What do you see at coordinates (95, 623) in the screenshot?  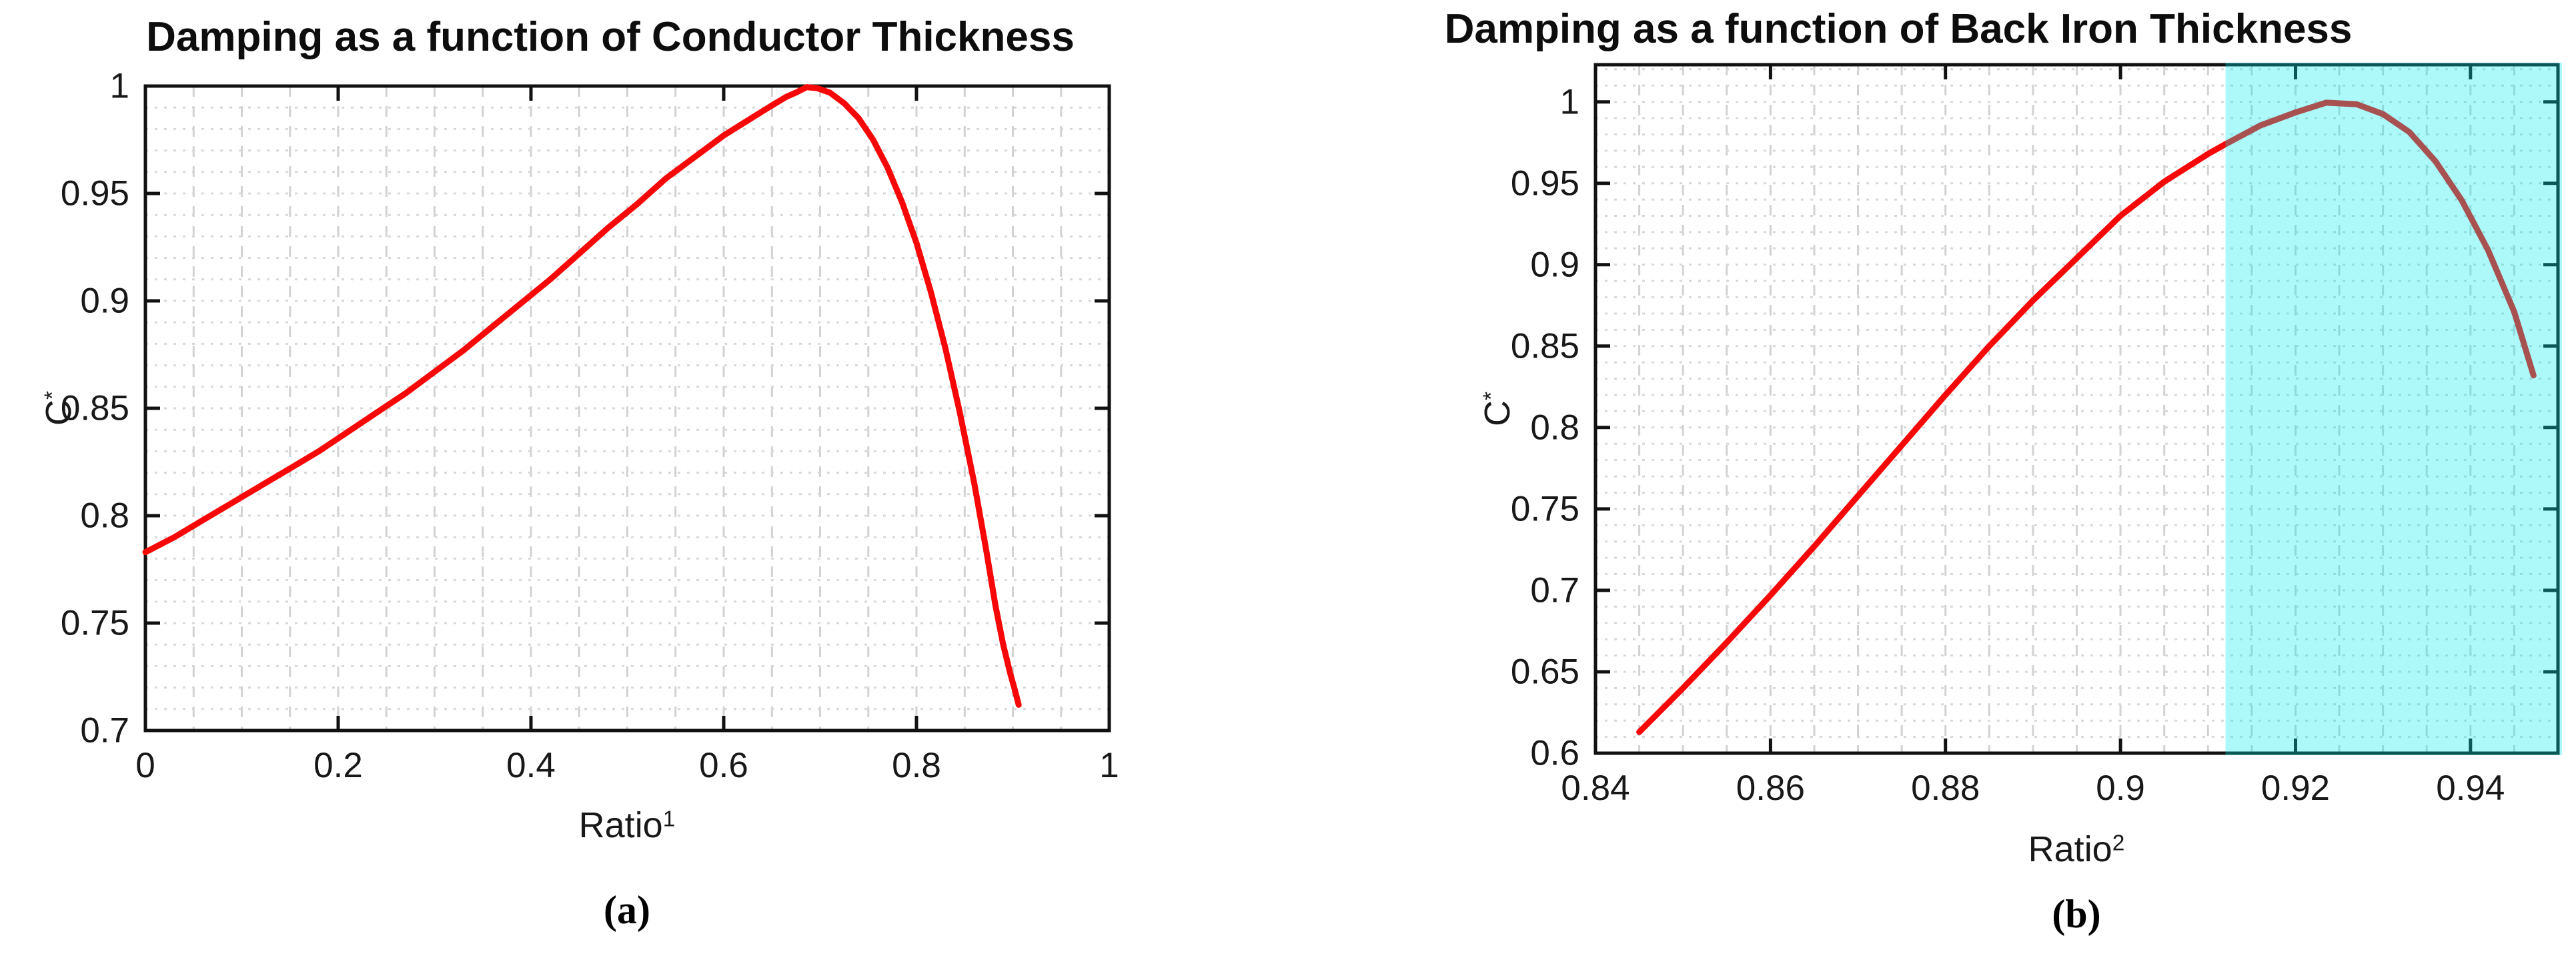 I see `y-tick-label-a: 0.75` at bounding box center [95, 623].